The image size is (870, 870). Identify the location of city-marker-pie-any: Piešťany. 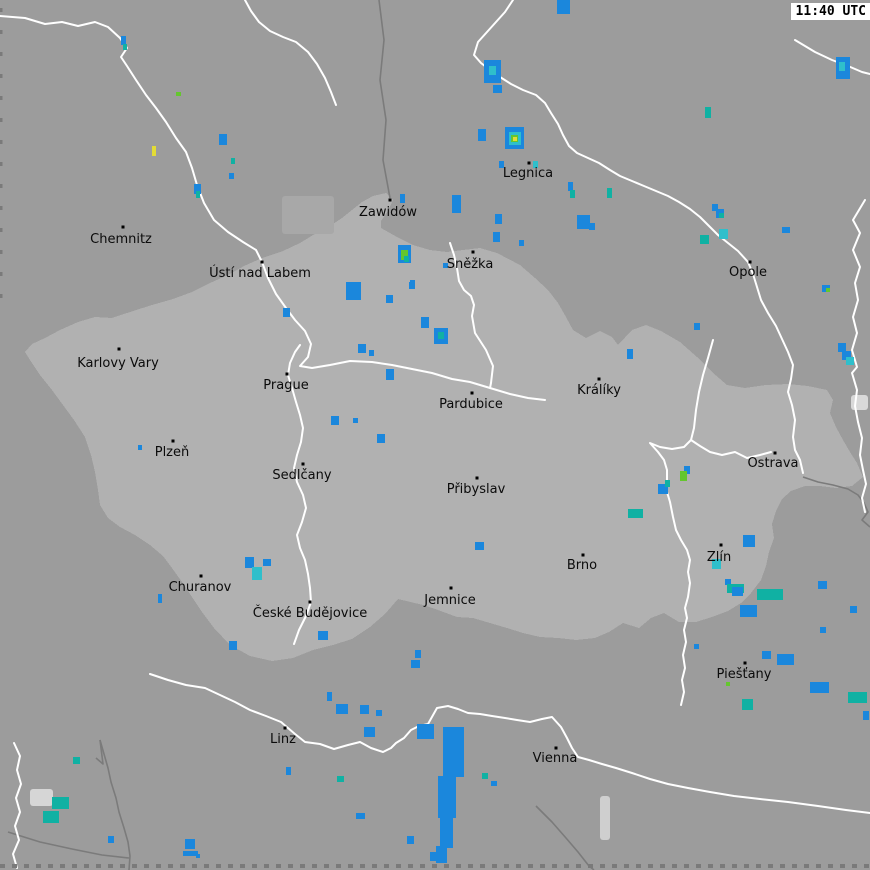
(744, 671).